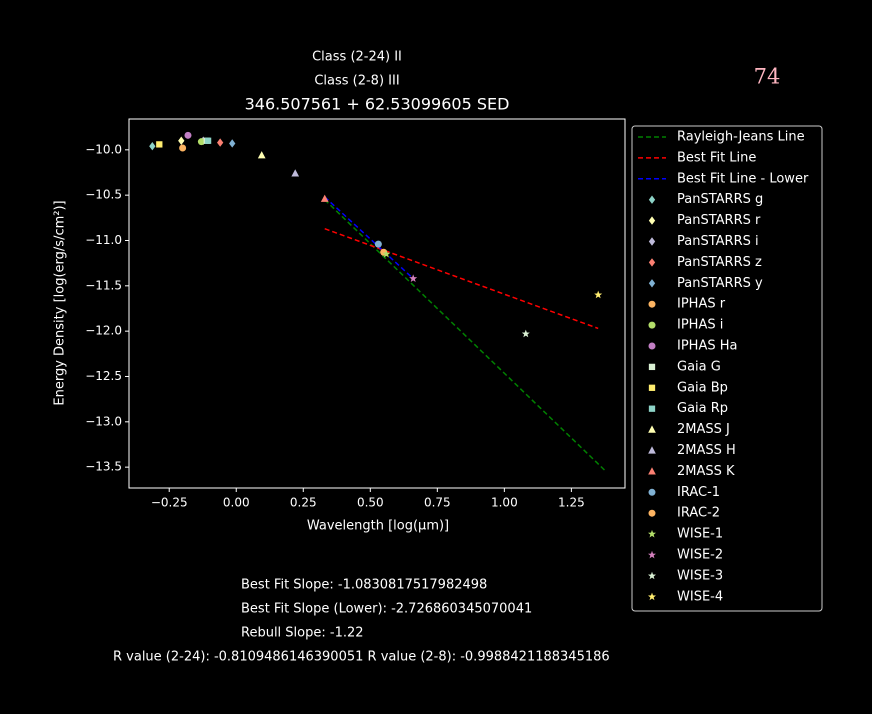 Image resolution: width=872 pixels, height=714 pixels. I want to click on legend-label: 2MASS K, so click(706, 471).